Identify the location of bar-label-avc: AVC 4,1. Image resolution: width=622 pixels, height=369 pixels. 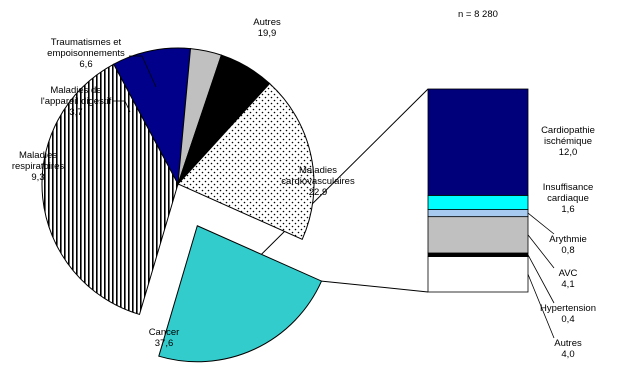
(568, 279).